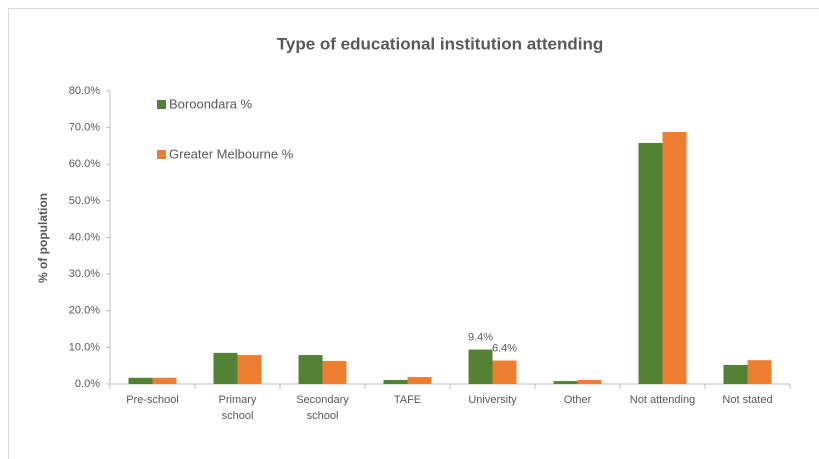  Describe the element at coordinates (662, 400) in the screenshot. I see `x-tick-label: Not attending` at that location.